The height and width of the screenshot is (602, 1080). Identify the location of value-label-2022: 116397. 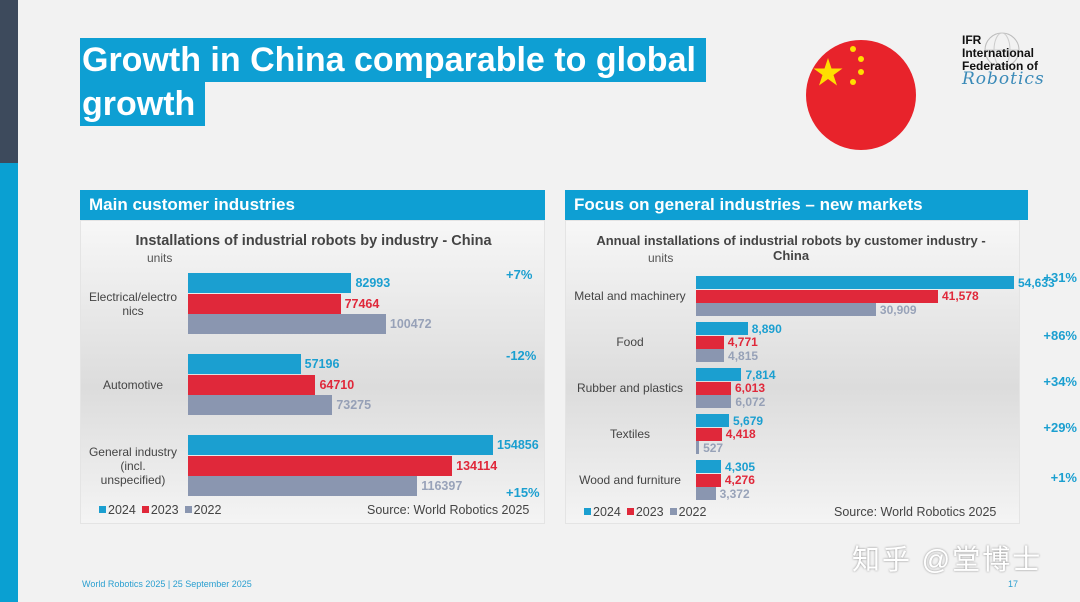
(442, 486).